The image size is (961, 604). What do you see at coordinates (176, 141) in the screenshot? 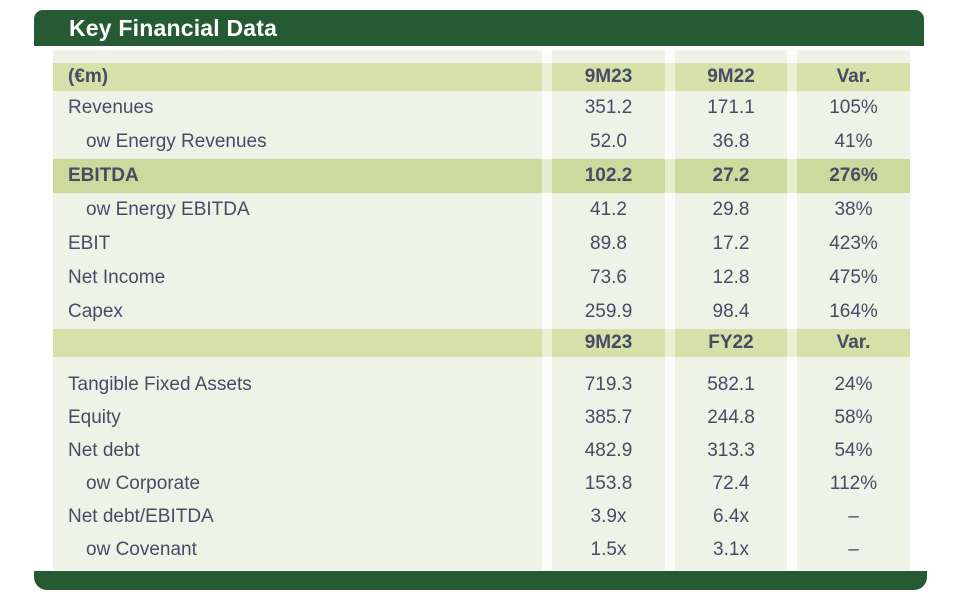
I see `row-label: ow Energy Revenues` at bounding box center [176, 141].